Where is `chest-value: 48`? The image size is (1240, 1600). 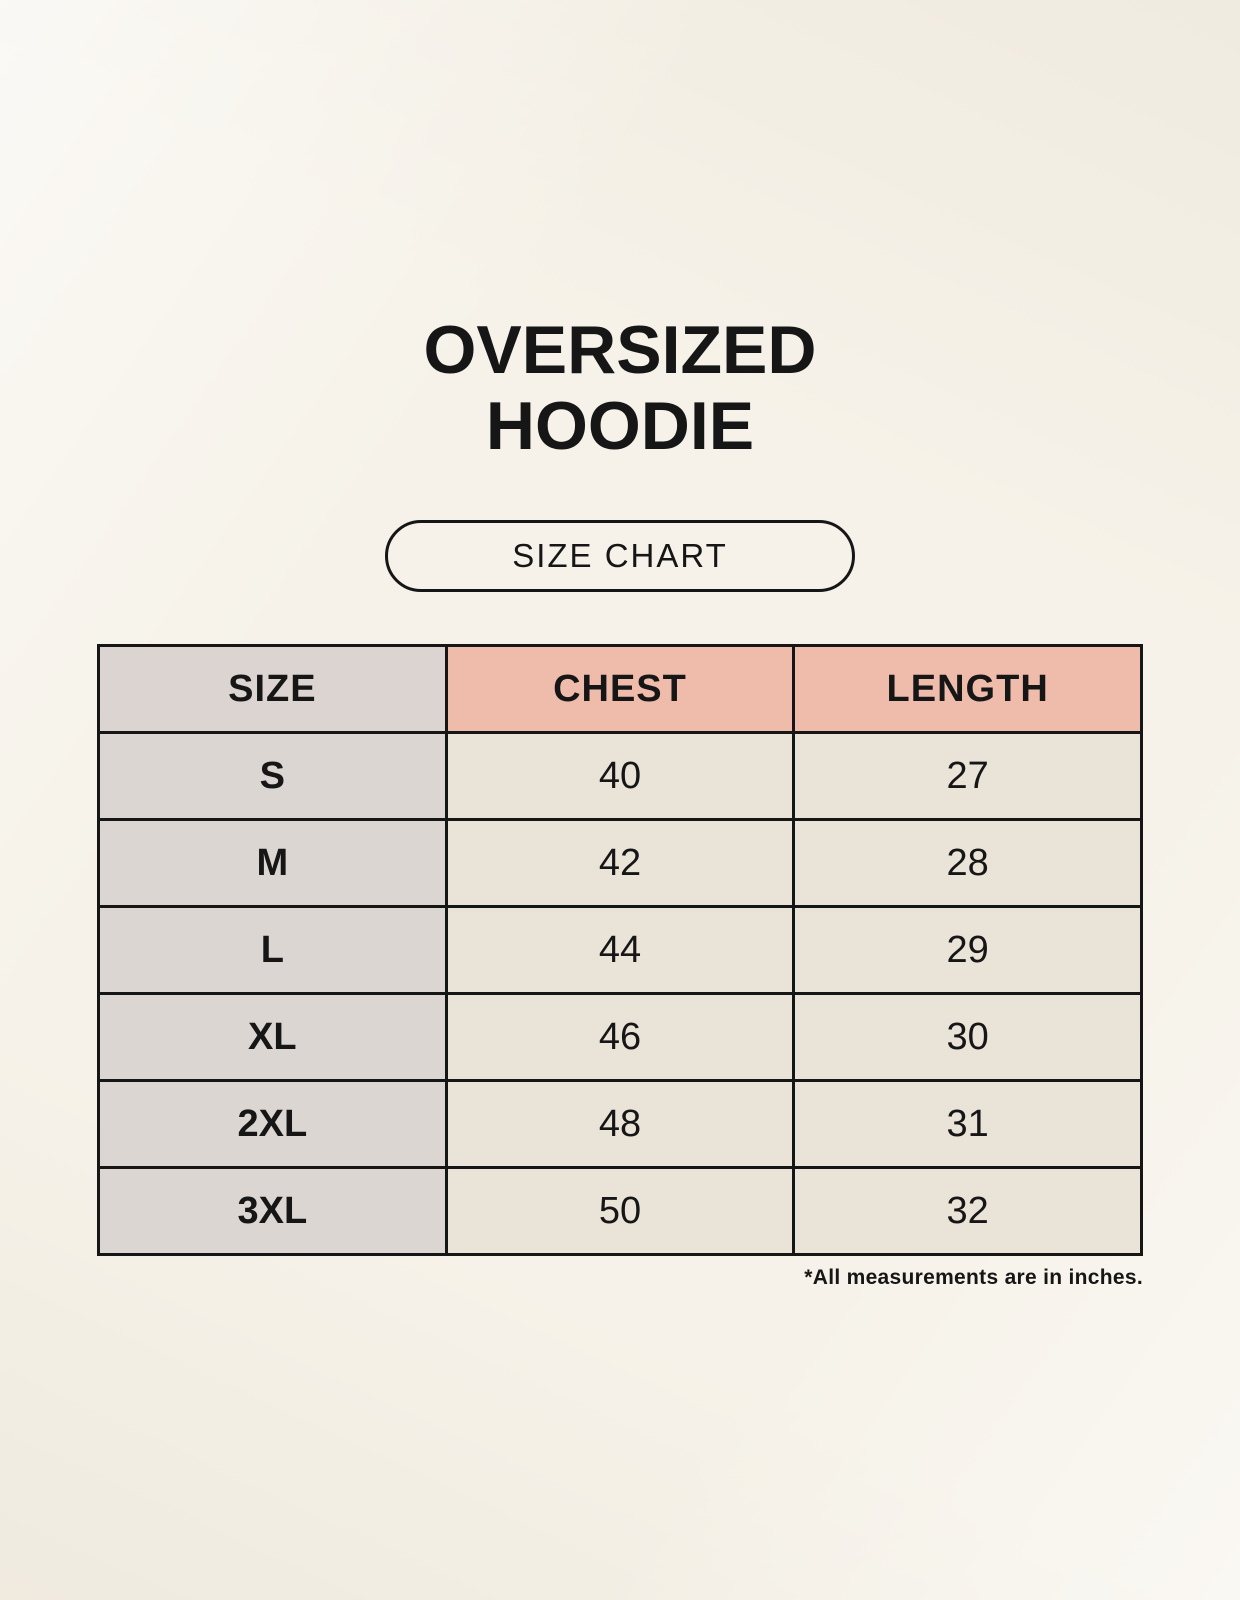 chest-value: 48 is located at coordinates (620, 1124).